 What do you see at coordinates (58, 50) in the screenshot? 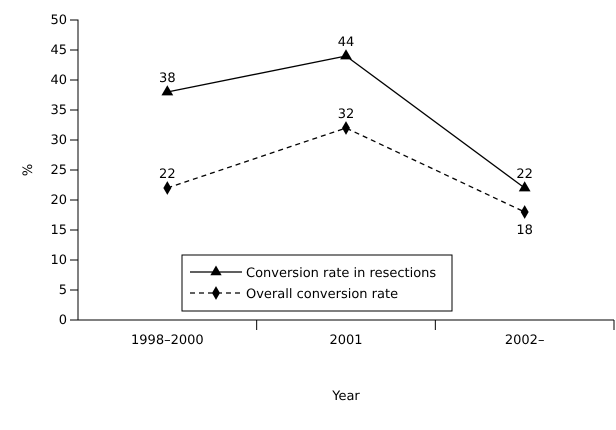
I see `y-tick-label: 45` at bounding box center [58, 50].